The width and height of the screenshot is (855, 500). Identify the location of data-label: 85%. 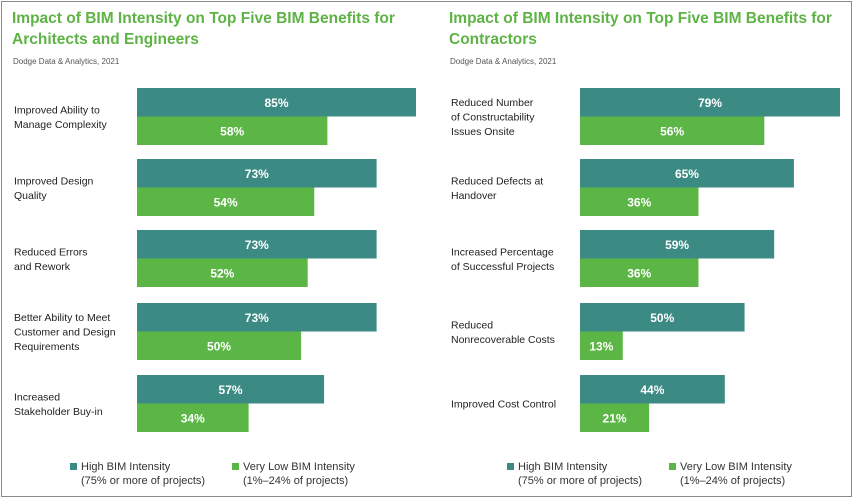
(276, 103).